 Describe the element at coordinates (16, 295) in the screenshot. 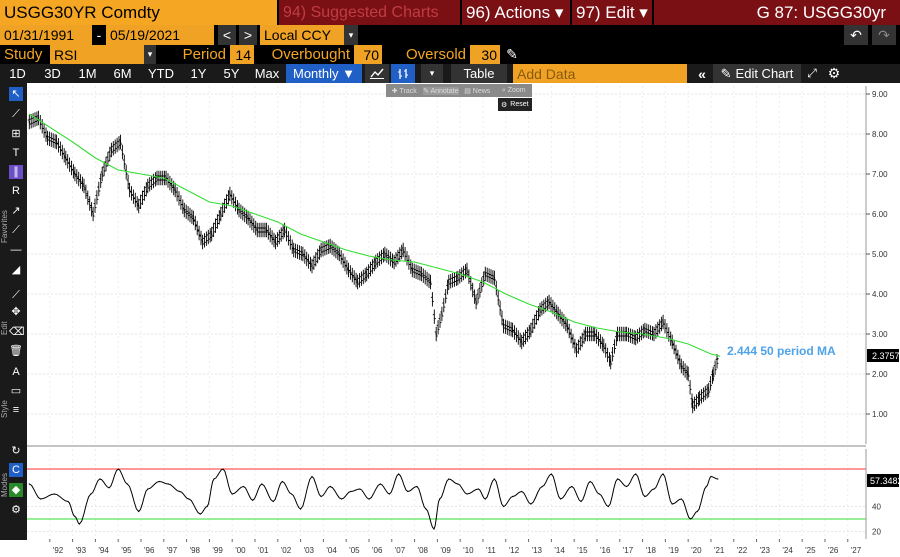

I see `pen-draw-icon: ⟋` at that location.